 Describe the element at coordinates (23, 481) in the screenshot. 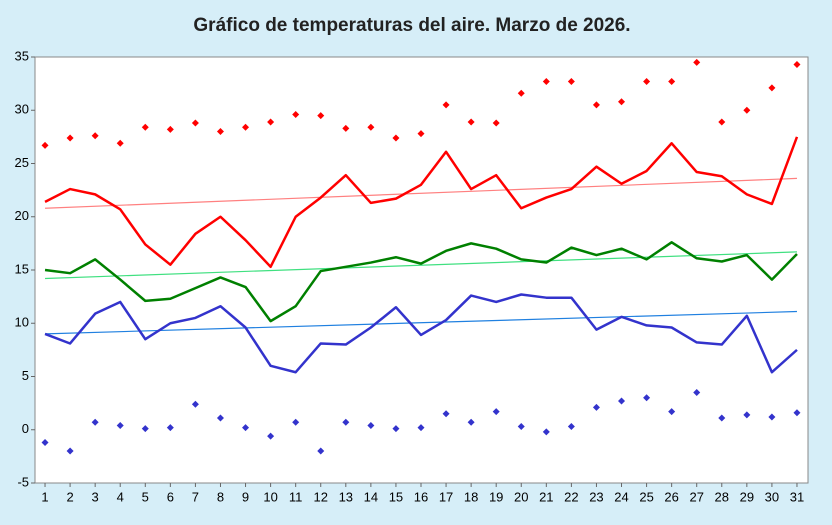

I see `y-tick-label: -5` at that location.